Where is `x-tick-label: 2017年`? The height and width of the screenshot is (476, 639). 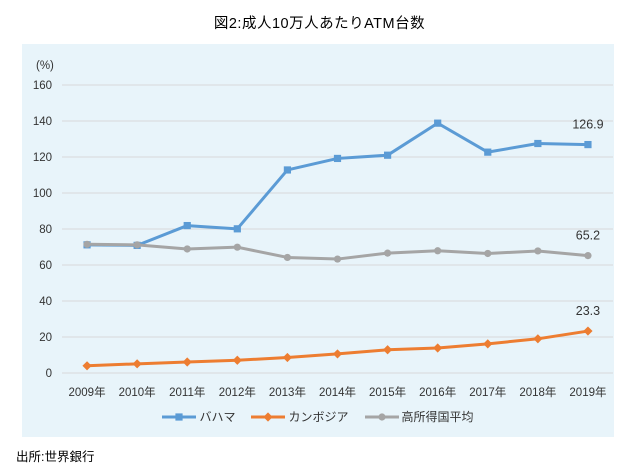 x-tick-label: 2017年 is located at coordinates (487, 392).